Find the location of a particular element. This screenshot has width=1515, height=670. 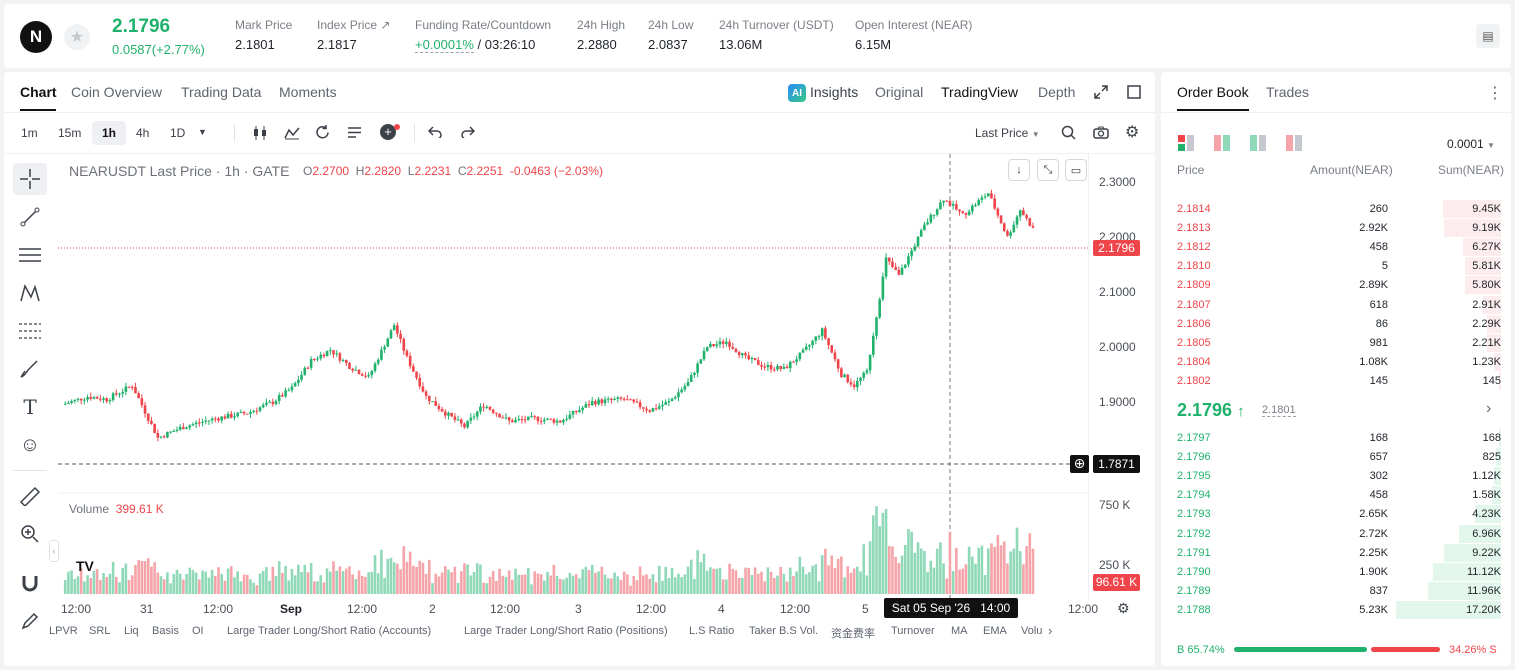

undo-icon is located at coordinates (435, 132).